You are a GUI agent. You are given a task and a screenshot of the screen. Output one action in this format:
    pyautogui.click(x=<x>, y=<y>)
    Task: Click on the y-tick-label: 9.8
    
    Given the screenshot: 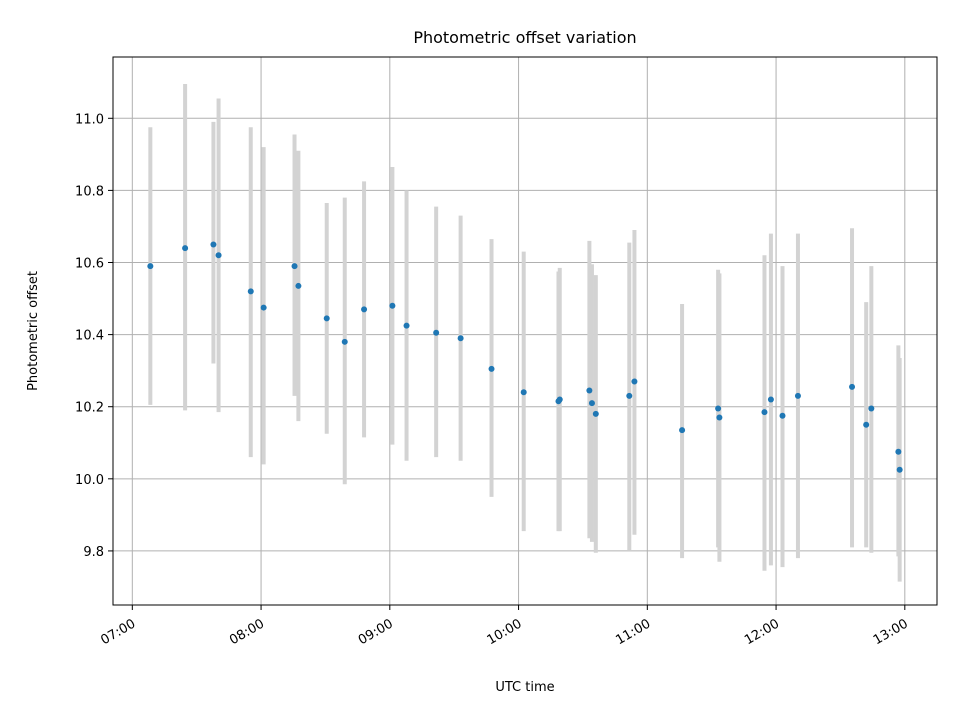 What is the action you would take?
    pyautogui.click(x=93, y=552)
    